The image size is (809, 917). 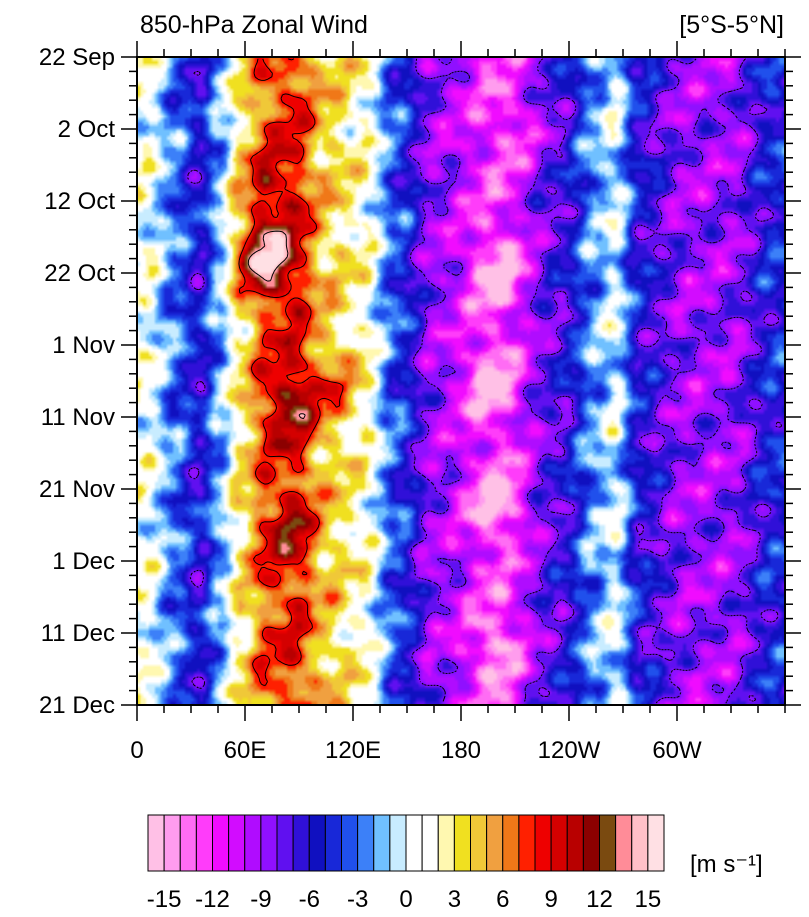 What do you see at coordinates (87, 129) in the screenshot?
I see `y-tick-label: 2 Oct` at bounding box center [87, 129].